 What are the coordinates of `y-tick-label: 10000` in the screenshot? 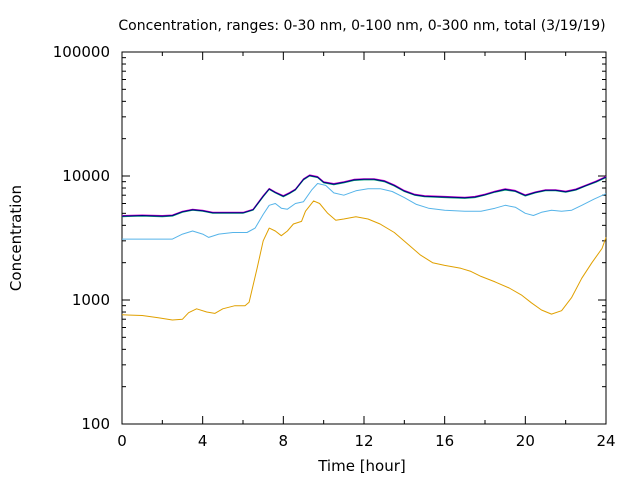 It's located at (86, 176).